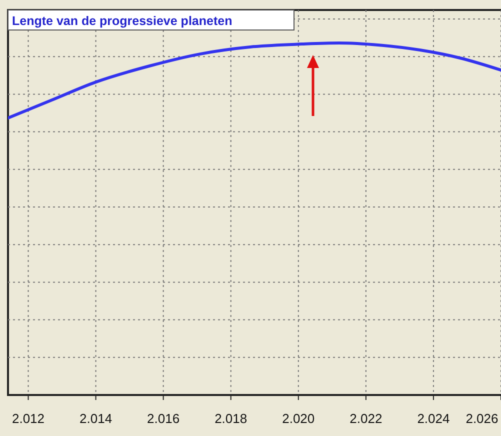  I want to click on x-tick-label: 2.012, so click(28, 418).